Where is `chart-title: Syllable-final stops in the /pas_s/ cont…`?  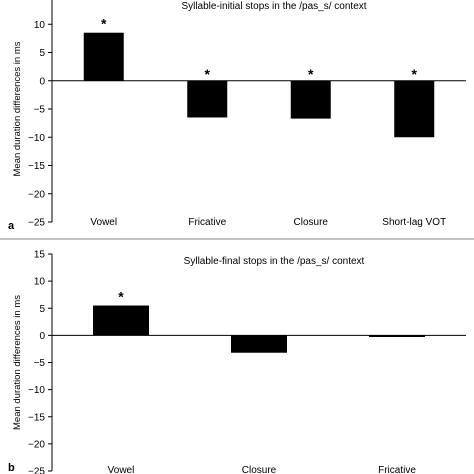
chart-title: Syllable-final stops in the /pas_s/ cont… is located at coordinates (274, 261).